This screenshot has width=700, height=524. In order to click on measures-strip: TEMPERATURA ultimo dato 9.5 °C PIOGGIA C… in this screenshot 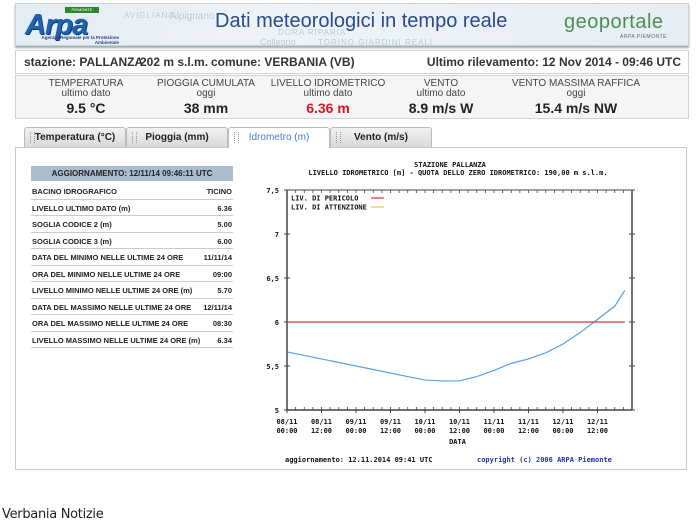, I will do `click(352, 97)`.